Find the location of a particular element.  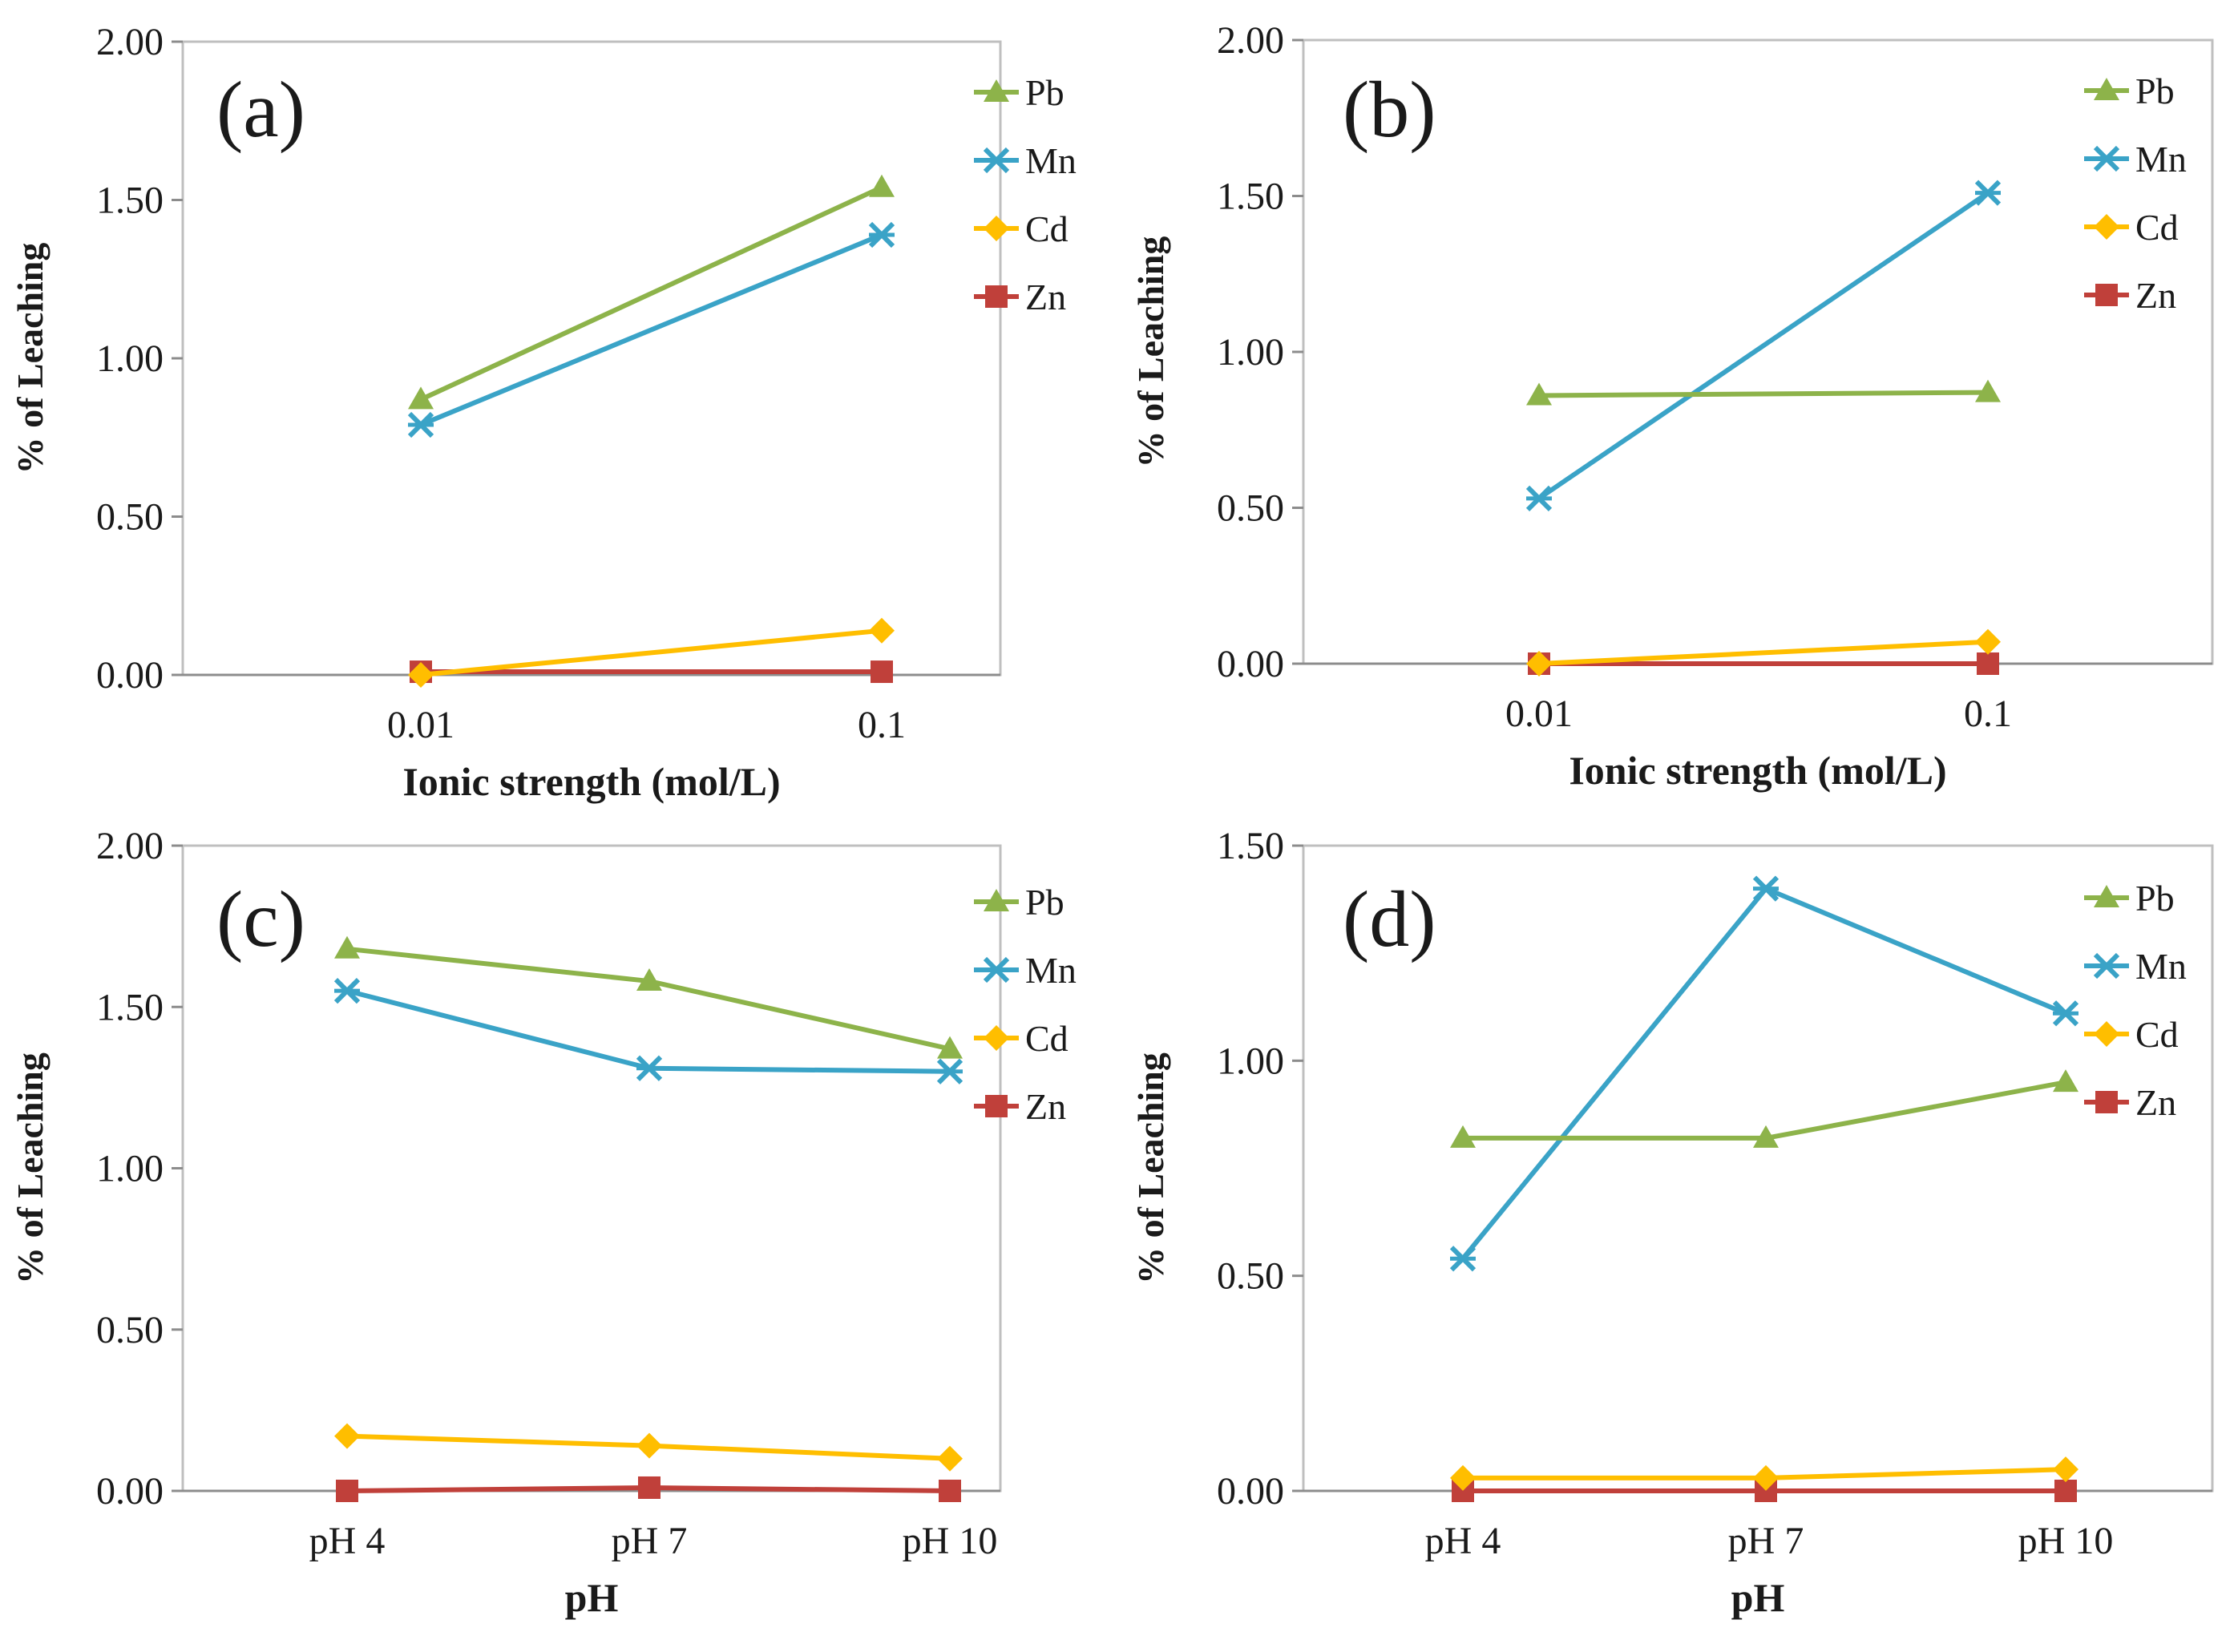

panel-label: (a) is located at coordinates (260, 109).